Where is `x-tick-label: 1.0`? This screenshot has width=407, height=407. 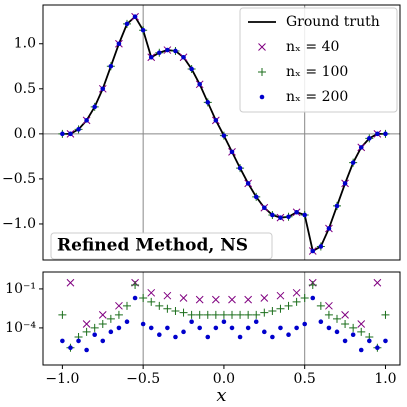
x-tick-label: 1.0 is located at coordinates (385, 379).